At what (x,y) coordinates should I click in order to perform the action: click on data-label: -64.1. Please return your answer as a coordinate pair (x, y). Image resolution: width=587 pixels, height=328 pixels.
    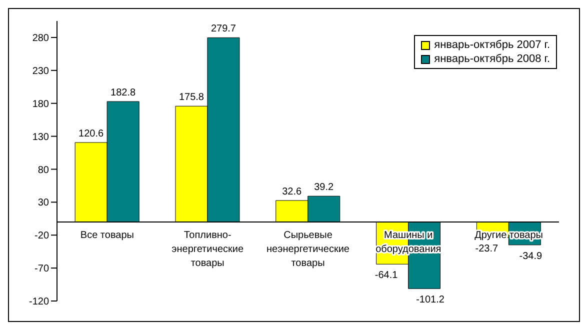
    Looking at the image, I should click on (386, 276).